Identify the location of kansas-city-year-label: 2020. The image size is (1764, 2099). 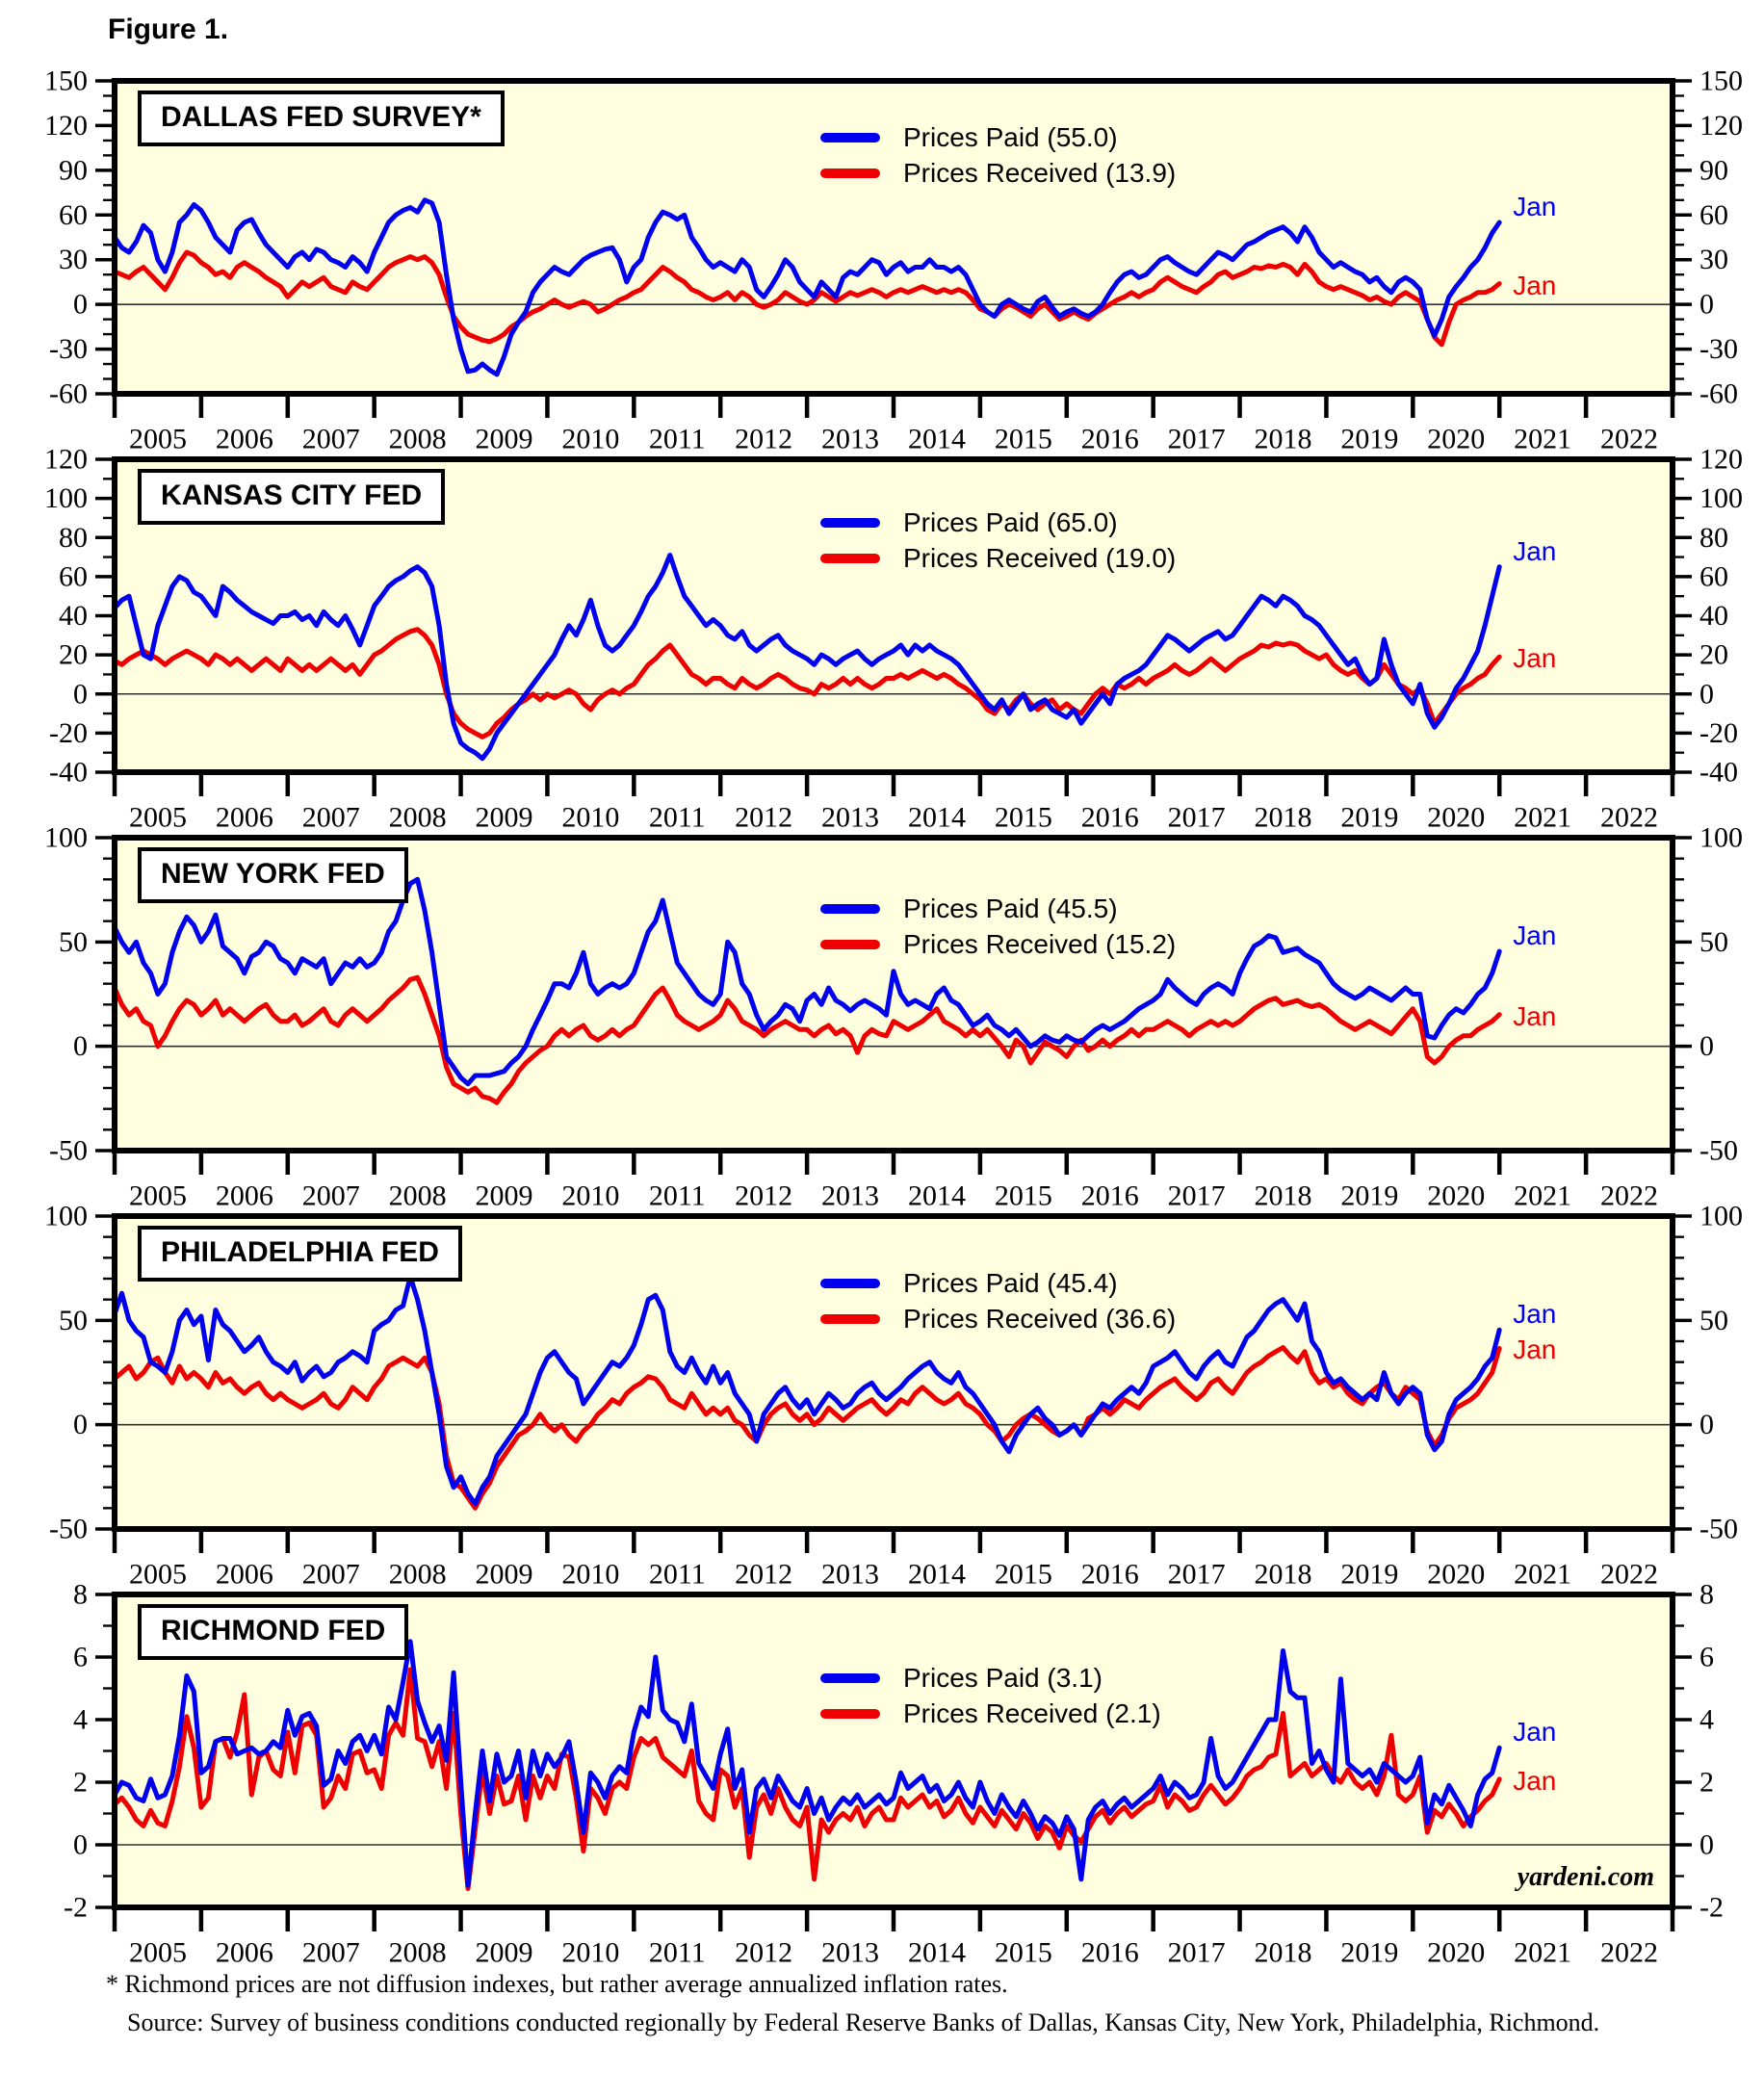
(1456, 818).